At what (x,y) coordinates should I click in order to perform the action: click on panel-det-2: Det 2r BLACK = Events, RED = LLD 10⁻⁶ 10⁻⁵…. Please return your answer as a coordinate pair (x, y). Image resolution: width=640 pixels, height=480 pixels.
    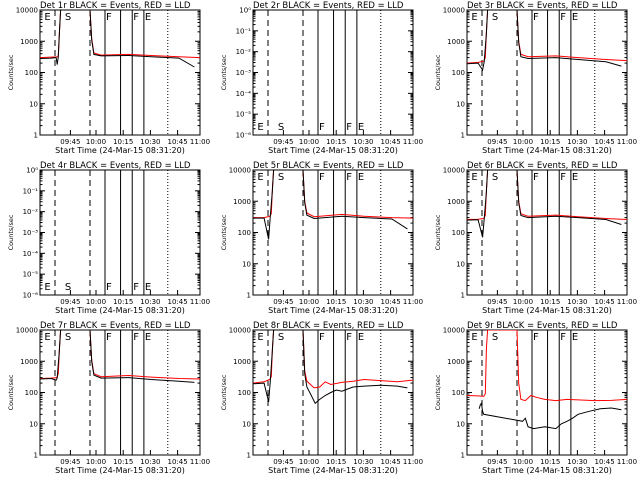
    Looking at the image, I should click on (321, 78).